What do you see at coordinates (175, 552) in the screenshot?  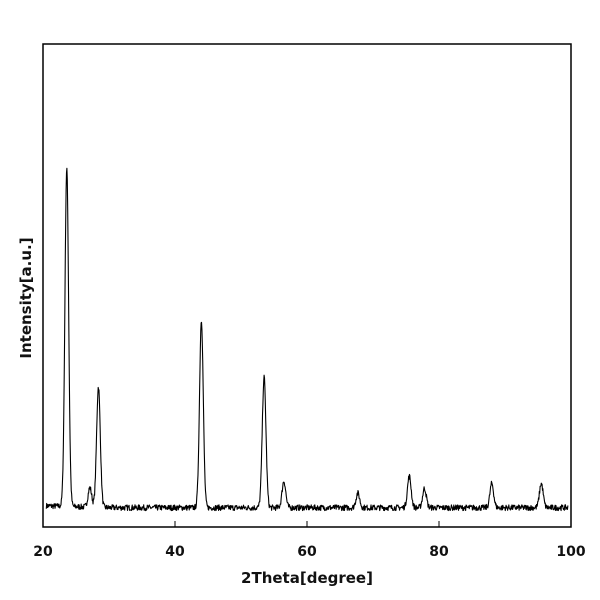 I see `x-tick-label: 40` at bounding box center [175, 552].